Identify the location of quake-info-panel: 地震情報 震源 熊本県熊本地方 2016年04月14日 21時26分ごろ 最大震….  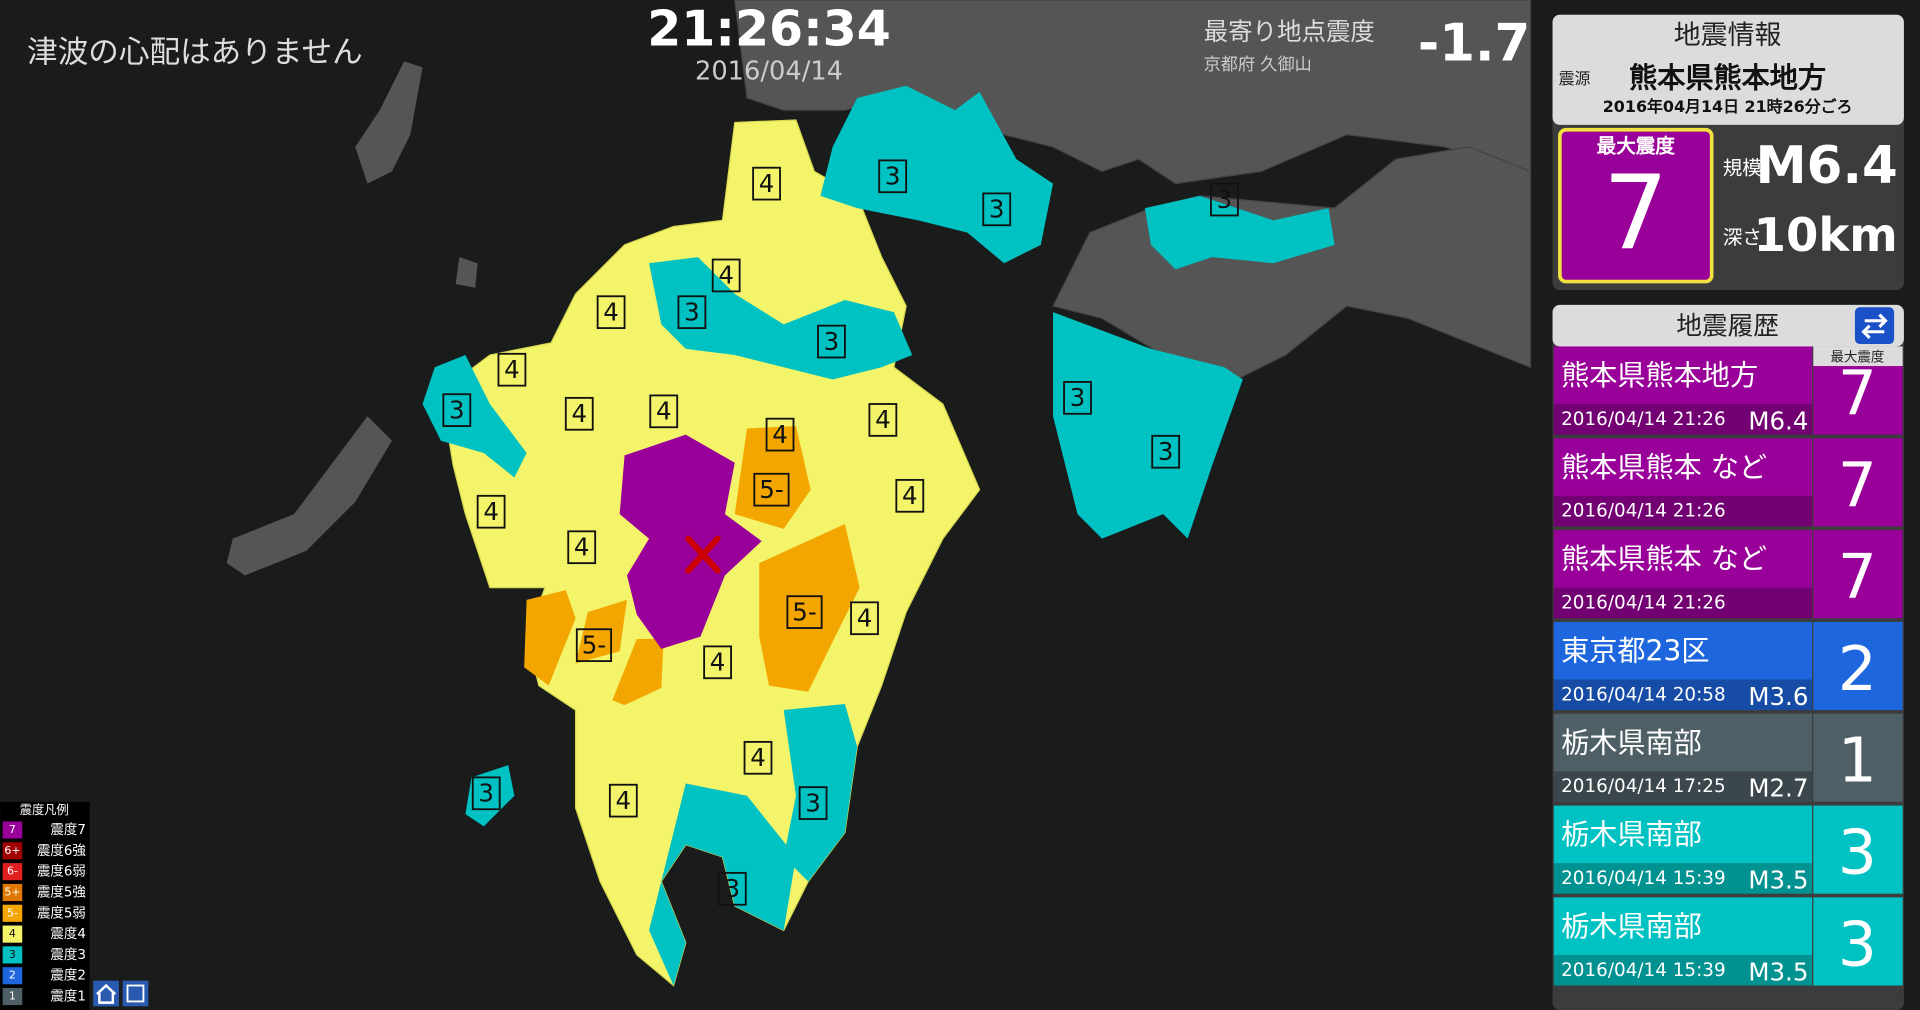
(1728, 152).